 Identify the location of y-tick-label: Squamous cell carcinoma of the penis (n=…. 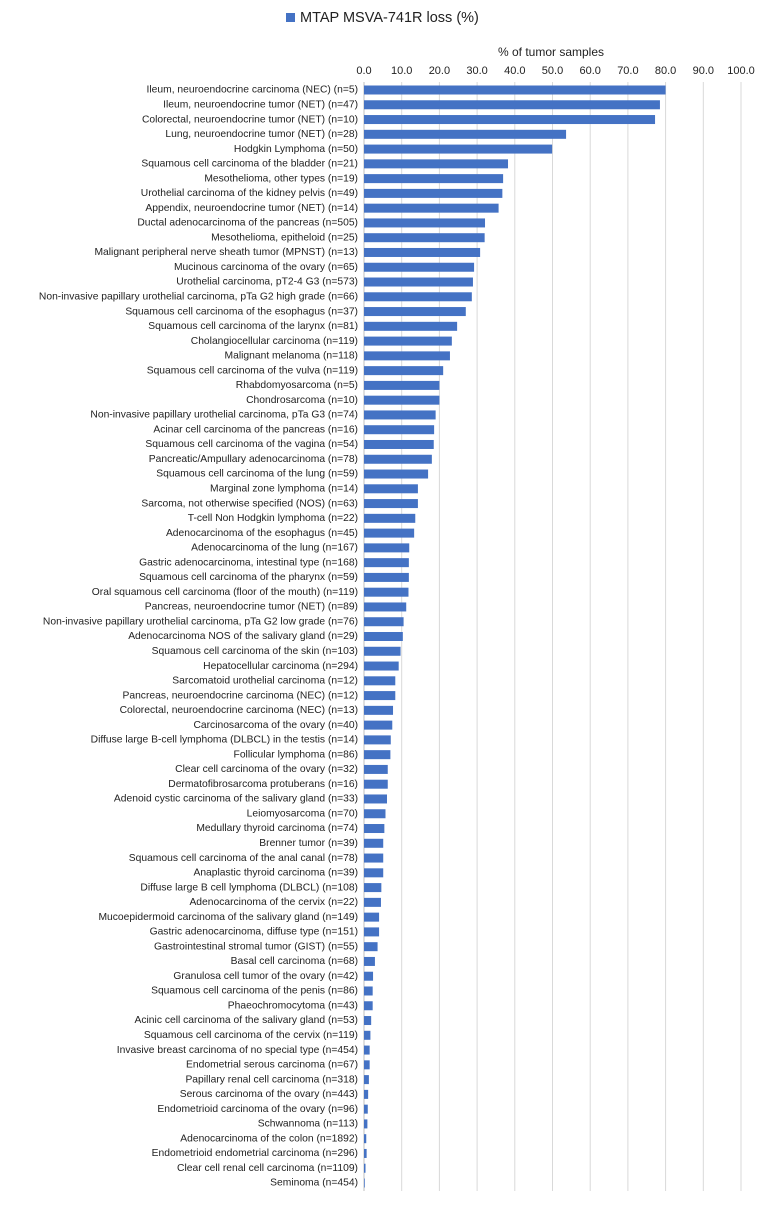
(254, 991).